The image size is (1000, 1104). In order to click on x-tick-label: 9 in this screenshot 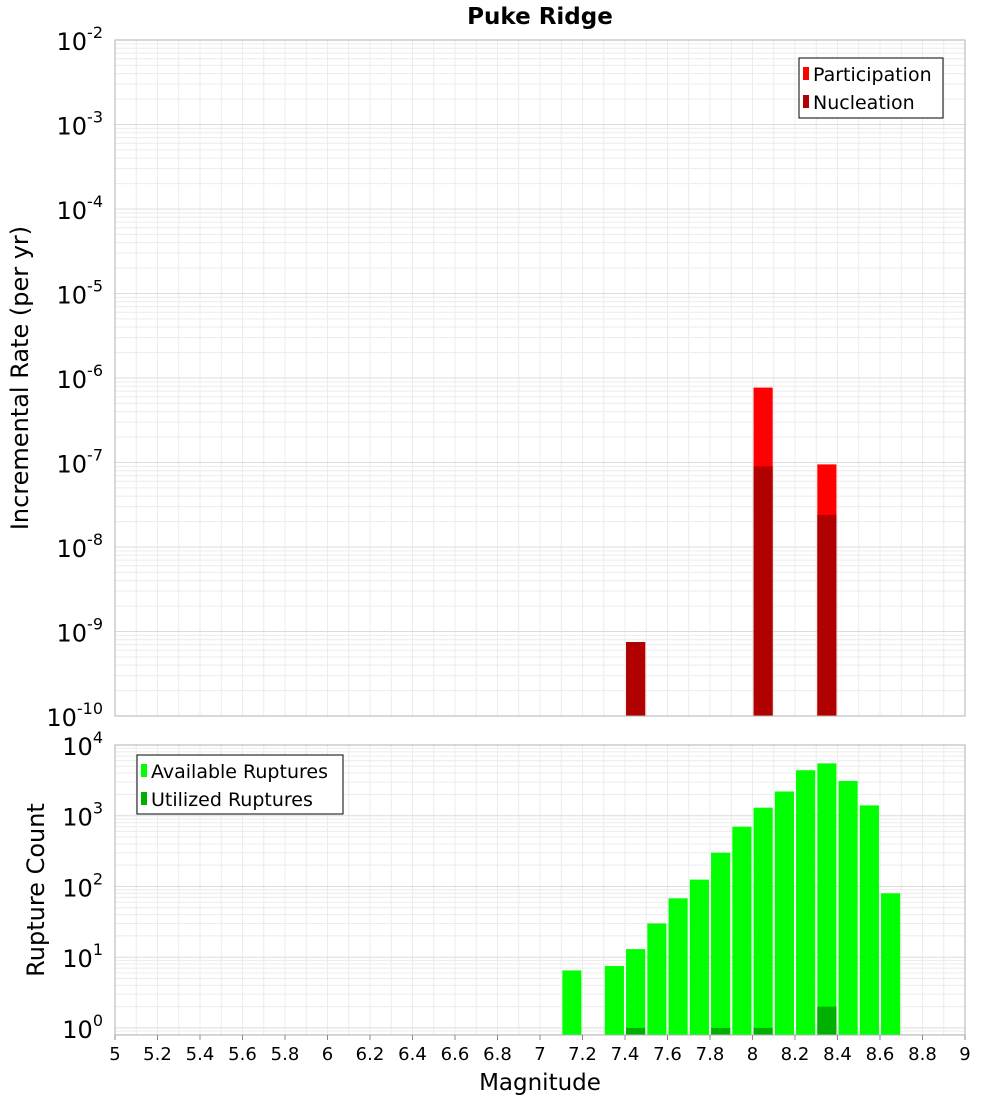, I will do `click(964, 1054)`.